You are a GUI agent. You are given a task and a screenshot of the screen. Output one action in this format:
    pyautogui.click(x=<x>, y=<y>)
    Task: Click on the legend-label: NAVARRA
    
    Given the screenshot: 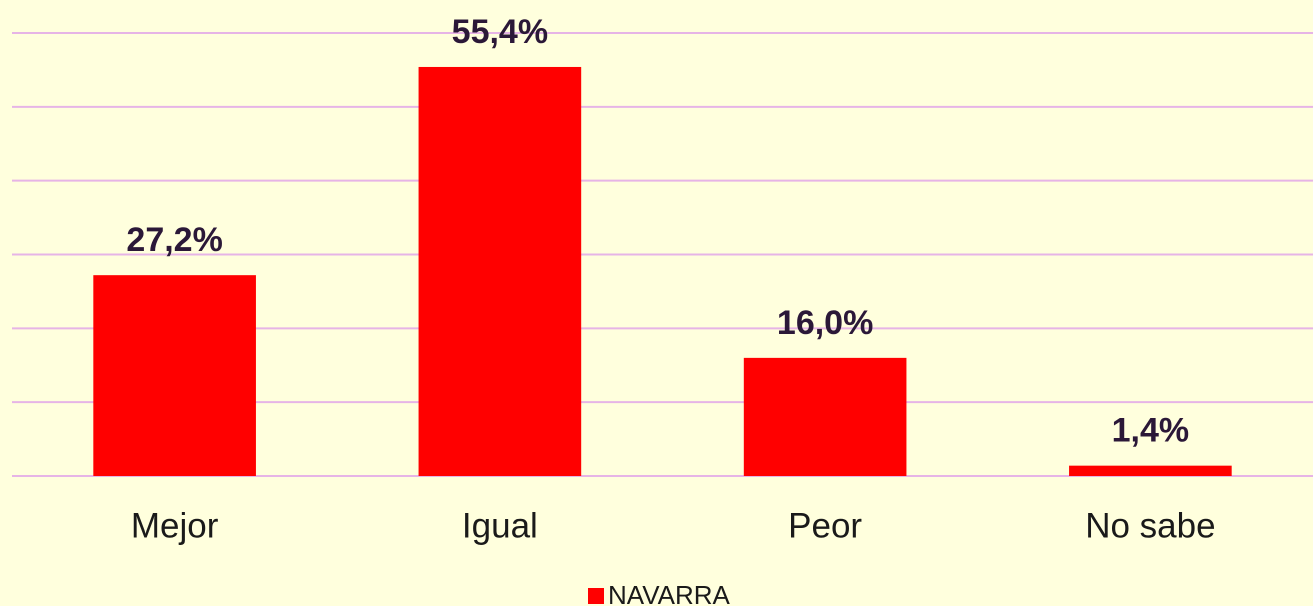 What is the action you would take?
    pyautogui.click(x=669, y=593)
    